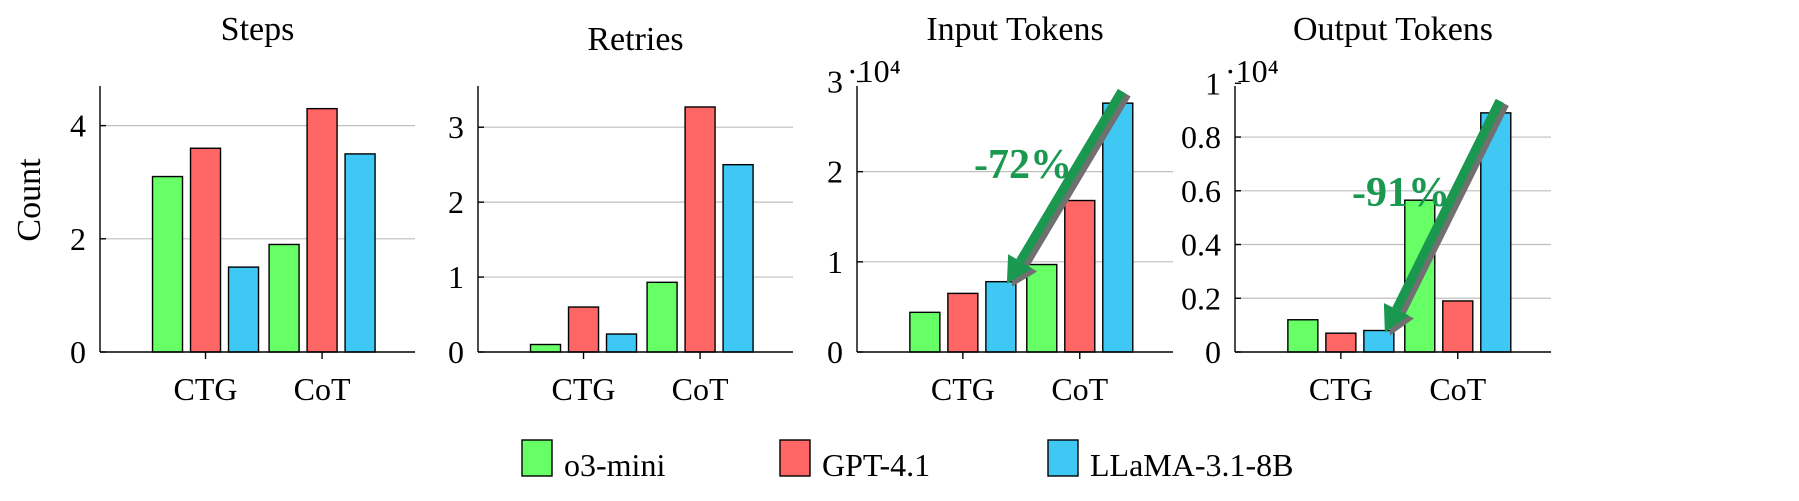 The width and height of the screenshot is (1799, 501). I want to click on reduction-label: -72%, so click(1023, 165).